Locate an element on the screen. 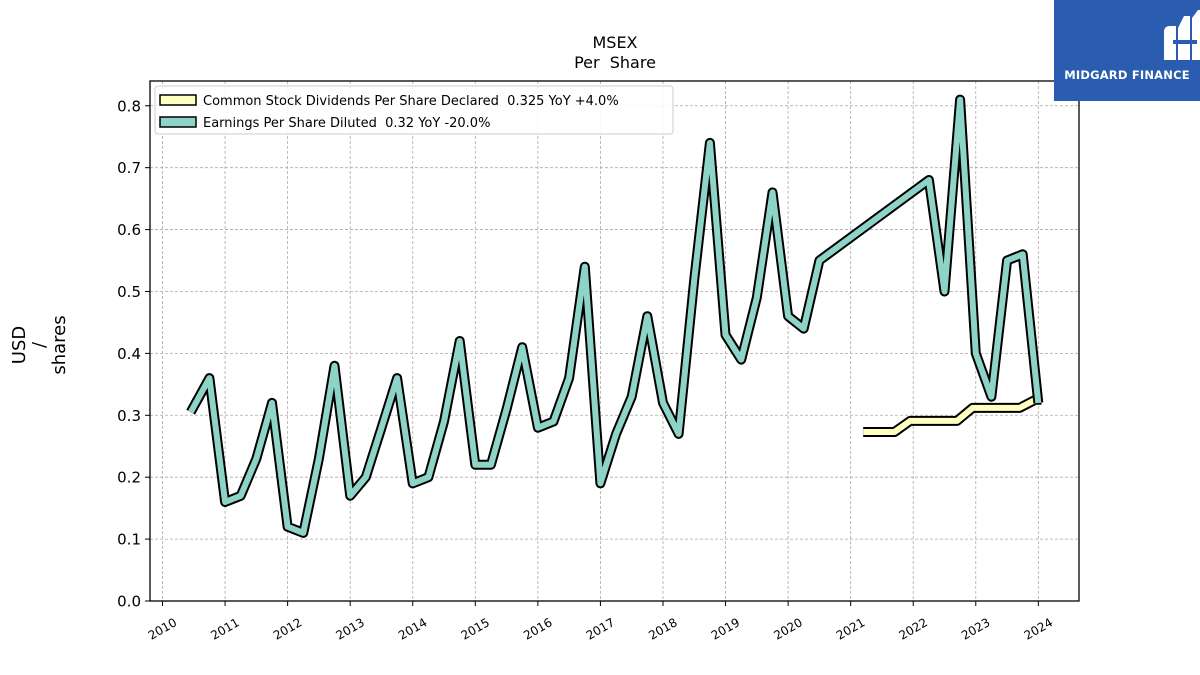 Image resolution: width=1200 pixels, height=675 pixels. x-tick-label: 2019 is located at coordinates (725, 628).